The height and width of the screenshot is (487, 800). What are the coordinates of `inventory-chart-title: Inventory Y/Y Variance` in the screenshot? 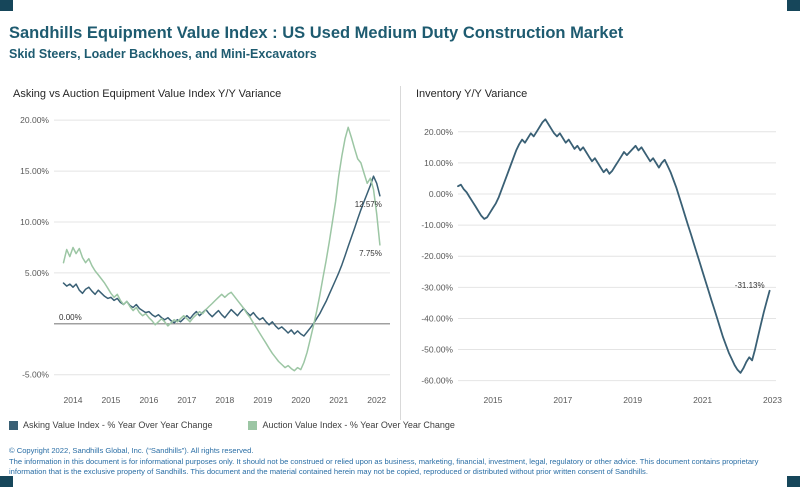 It's located at (472, 94).